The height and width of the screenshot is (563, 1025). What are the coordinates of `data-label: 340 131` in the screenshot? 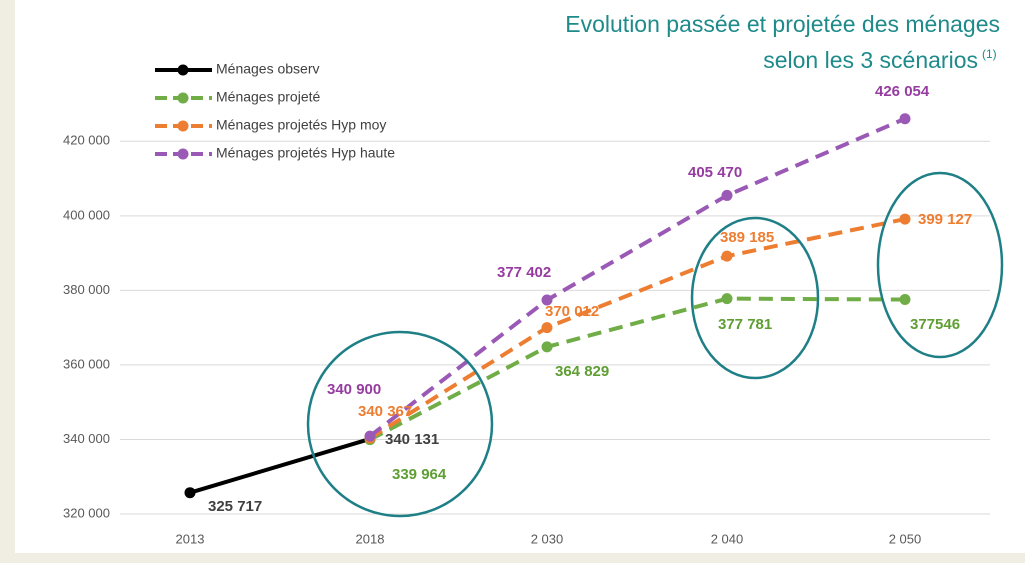 It's located at (412, 439).